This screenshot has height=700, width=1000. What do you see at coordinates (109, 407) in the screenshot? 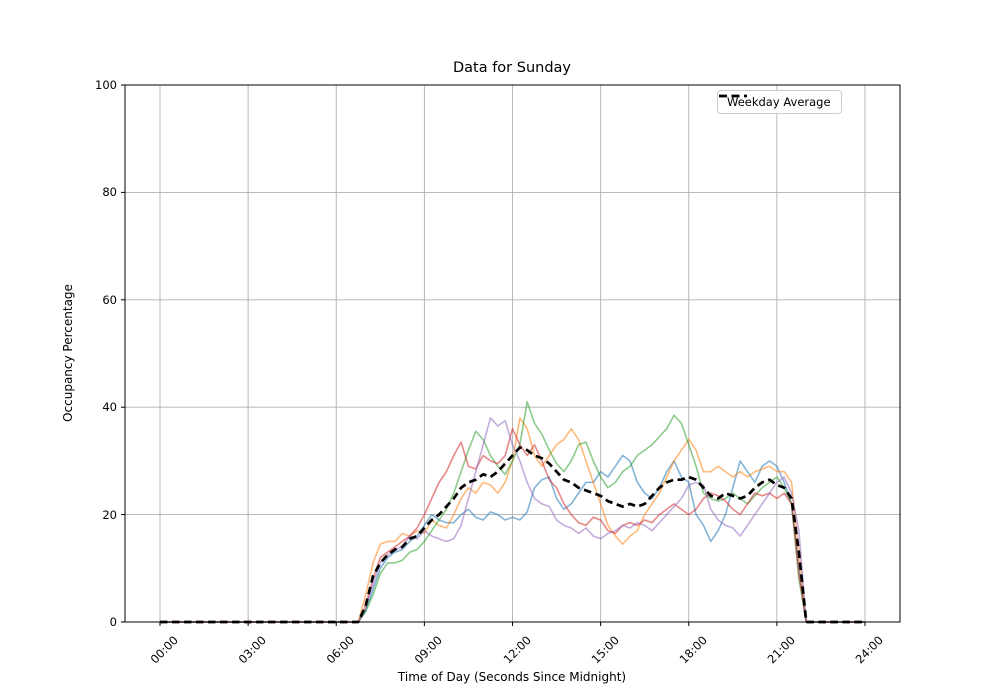
I see `y-tick-label: 40` at bounding box center [109, 407].